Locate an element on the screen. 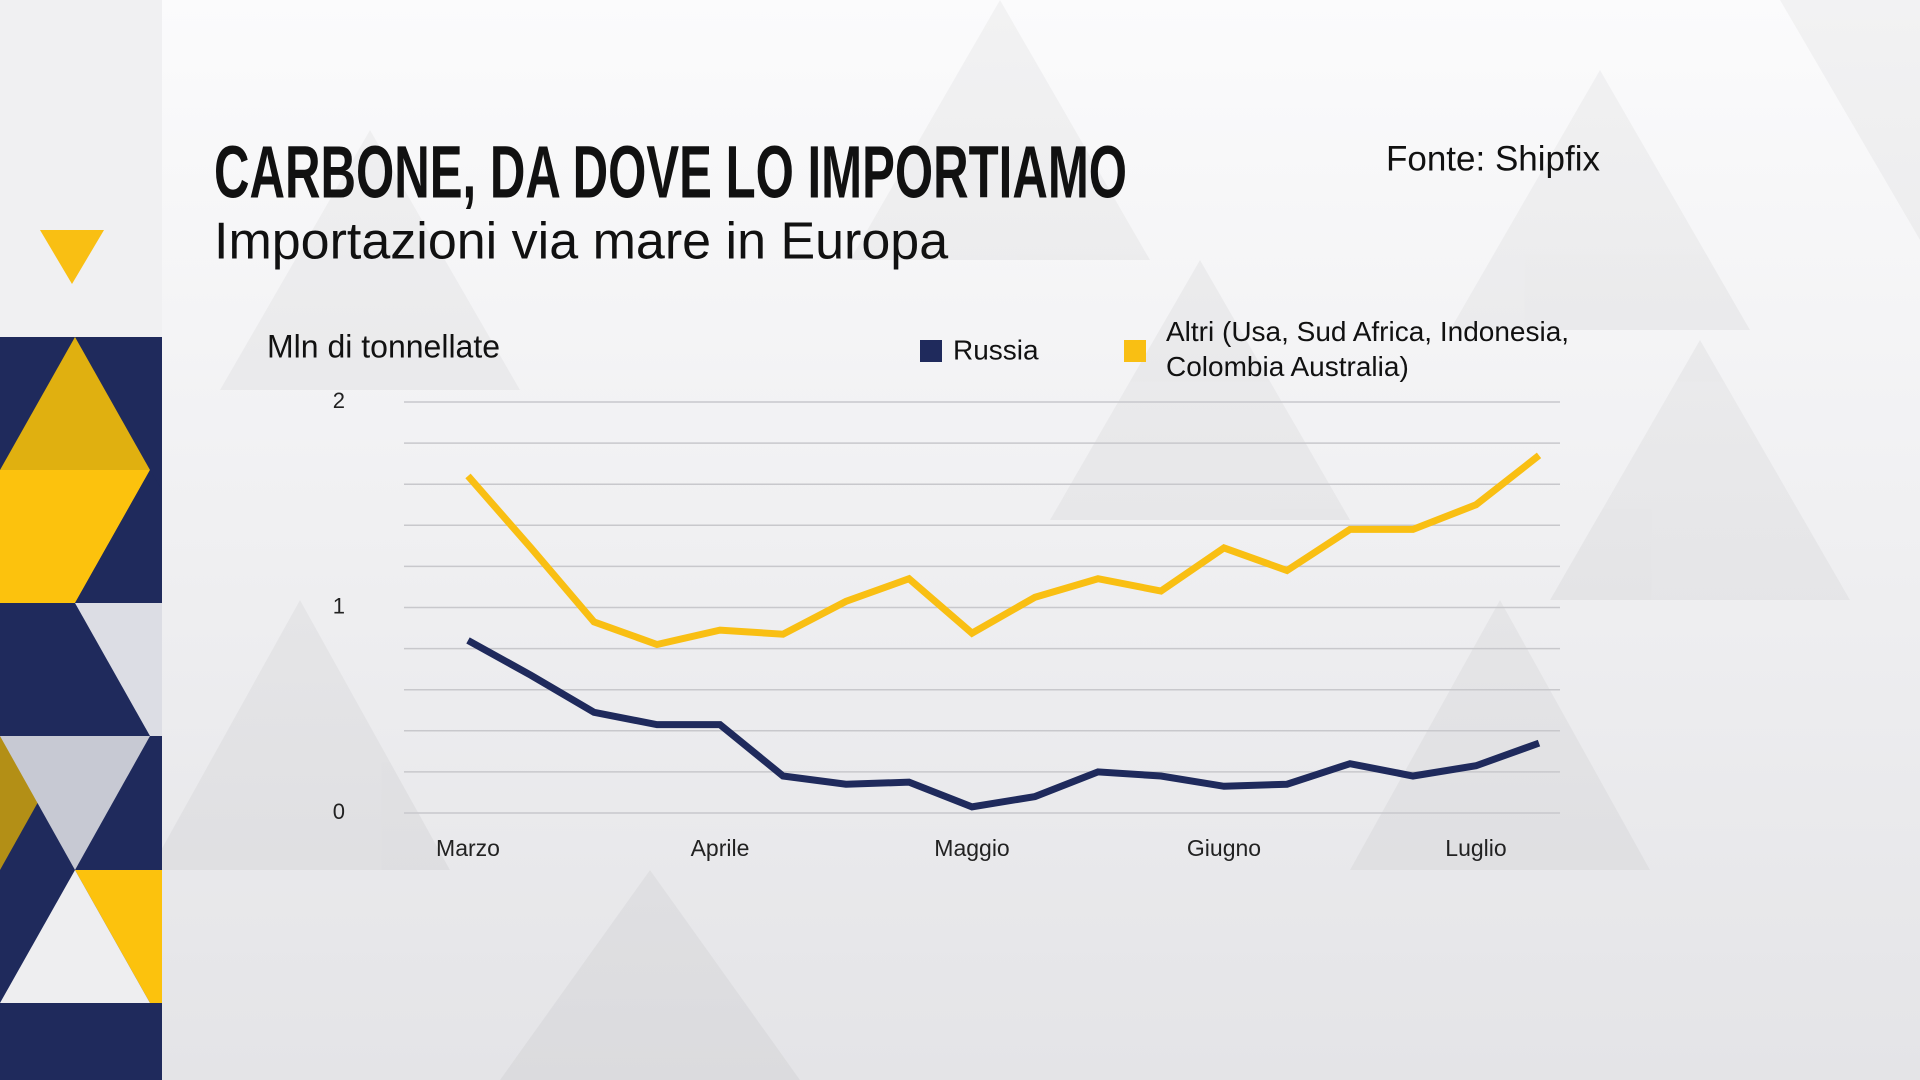 This screenshot has width=1920, height=1080. side-decoration is located at coordinates (81, 655).